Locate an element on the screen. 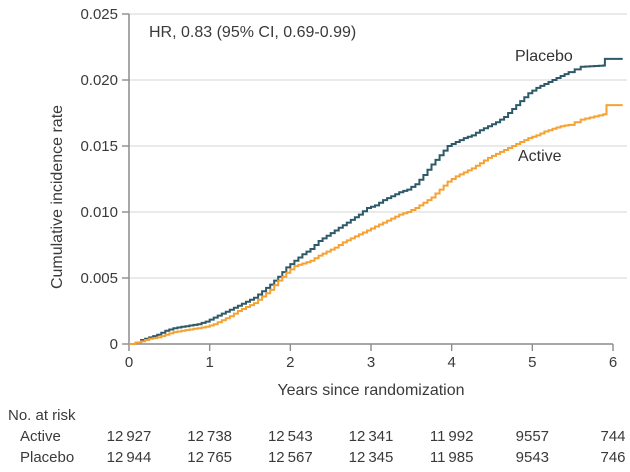 The height and width of the screenshot is (472, 630). active-curve-label: Active is located at coordinates (540, 156).